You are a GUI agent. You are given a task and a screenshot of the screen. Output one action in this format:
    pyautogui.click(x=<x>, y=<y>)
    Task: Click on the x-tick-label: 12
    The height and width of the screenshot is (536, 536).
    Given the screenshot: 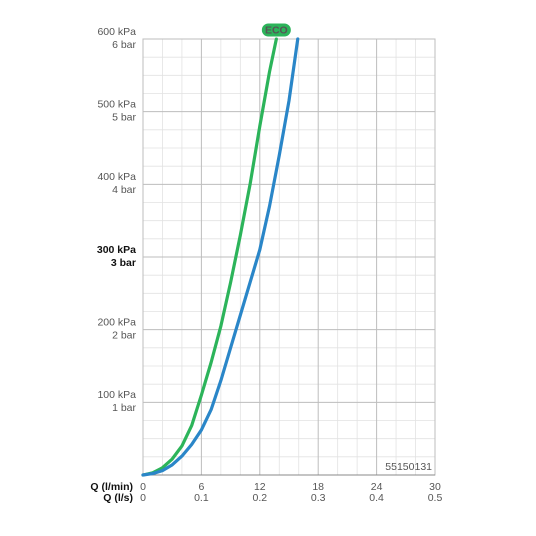 What is the action you would take?
    pyautogui.click(x=260, y=487)
    